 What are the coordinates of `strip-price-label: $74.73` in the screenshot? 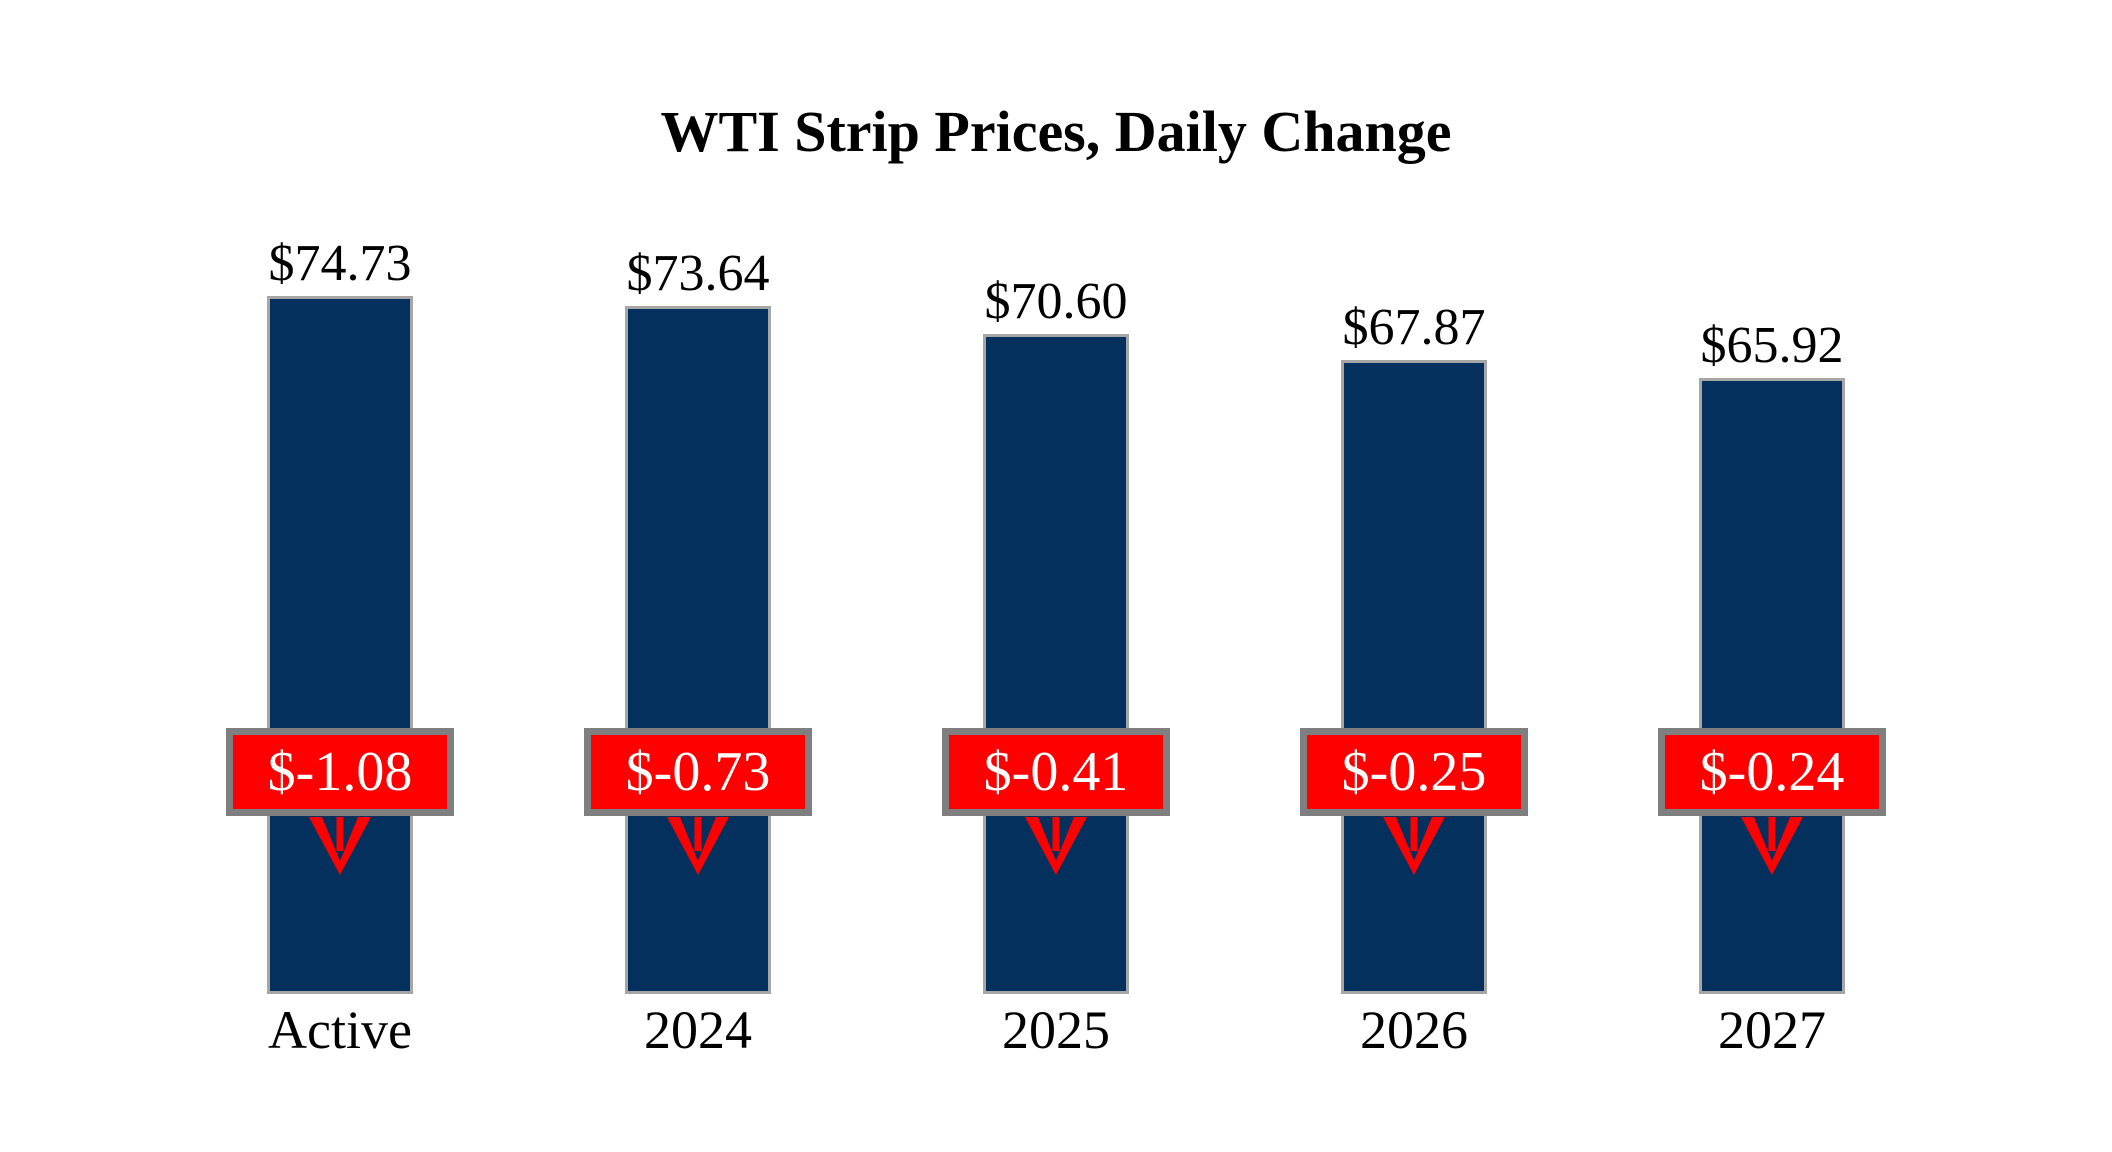 It's located at (340, 264).